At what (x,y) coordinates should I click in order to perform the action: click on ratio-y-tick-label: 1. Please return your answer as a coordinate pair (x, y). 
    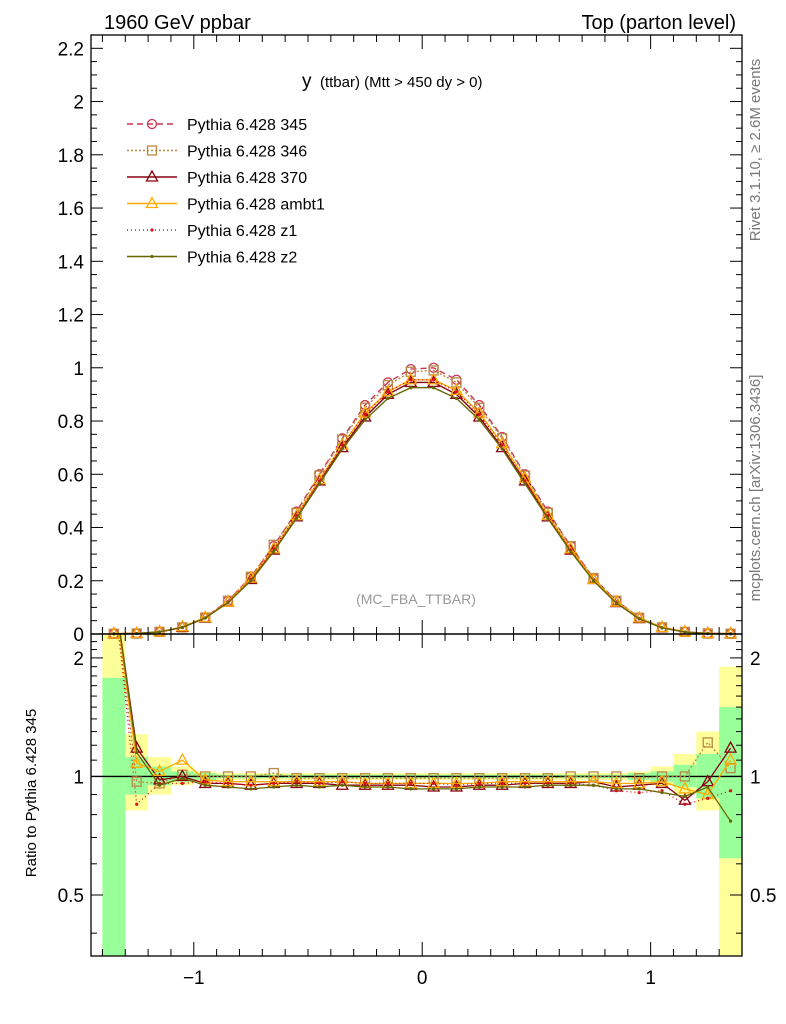
    Looking at the image, I should click on (78, 777).